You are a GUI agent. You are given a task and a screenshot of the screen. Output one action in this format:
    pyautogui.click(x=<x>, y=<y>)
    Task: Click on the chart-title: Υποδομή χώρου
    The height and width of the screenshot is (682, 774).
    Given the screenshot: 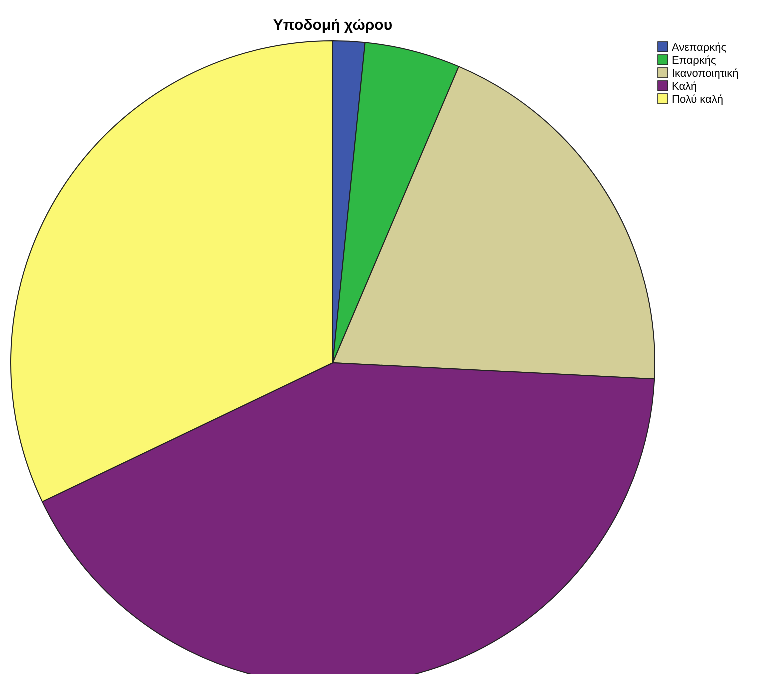 What is the action you would take?
    pyautogui.click(x=333, y=25)
    